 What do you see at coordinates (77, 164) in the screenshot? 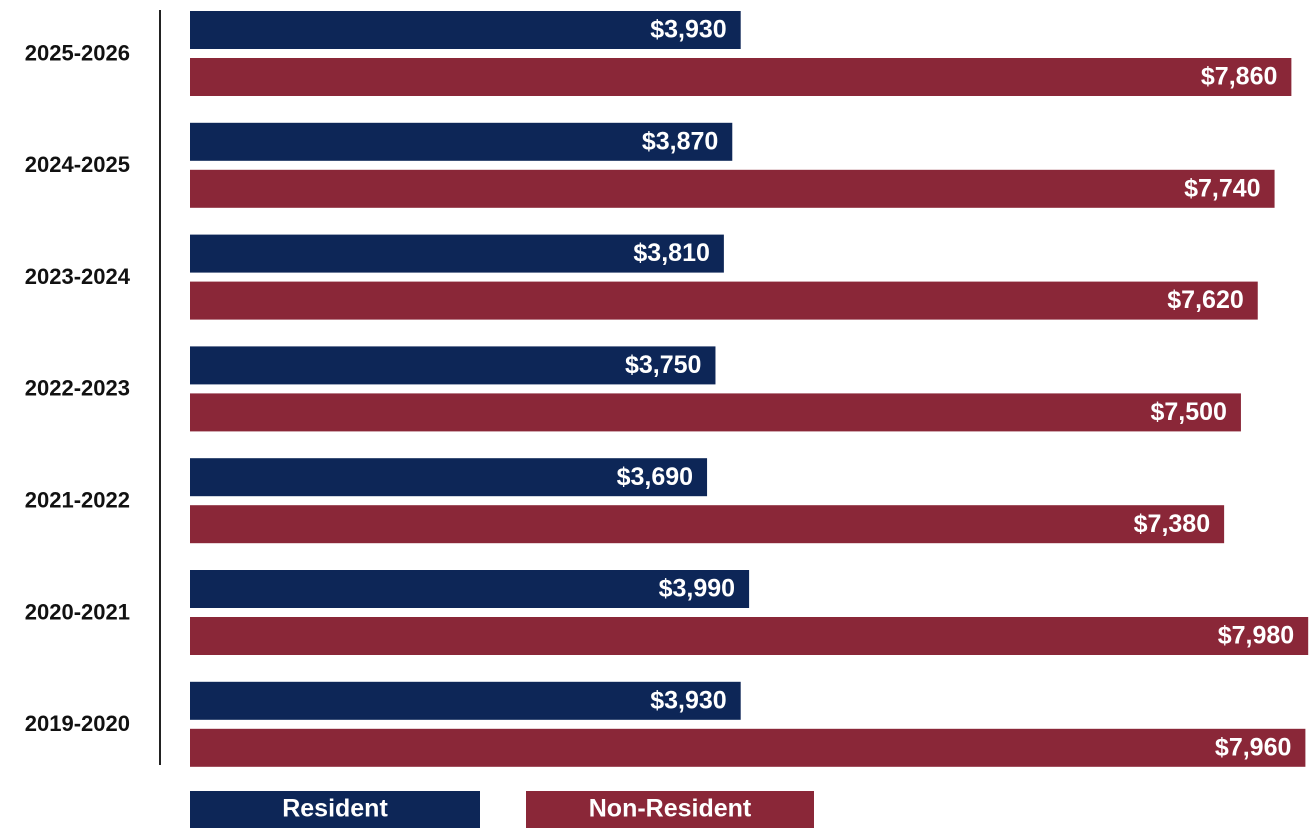
I see `y-tick-label: 2024-2025` at bounding box center [77, 164].